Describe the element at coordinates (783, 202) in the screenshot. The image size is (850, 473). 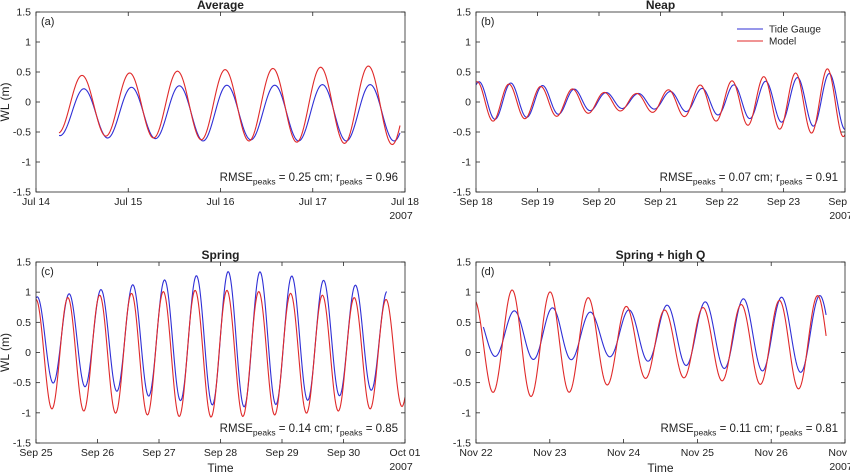
I see `x-tick-label: Sep 23` at that location.